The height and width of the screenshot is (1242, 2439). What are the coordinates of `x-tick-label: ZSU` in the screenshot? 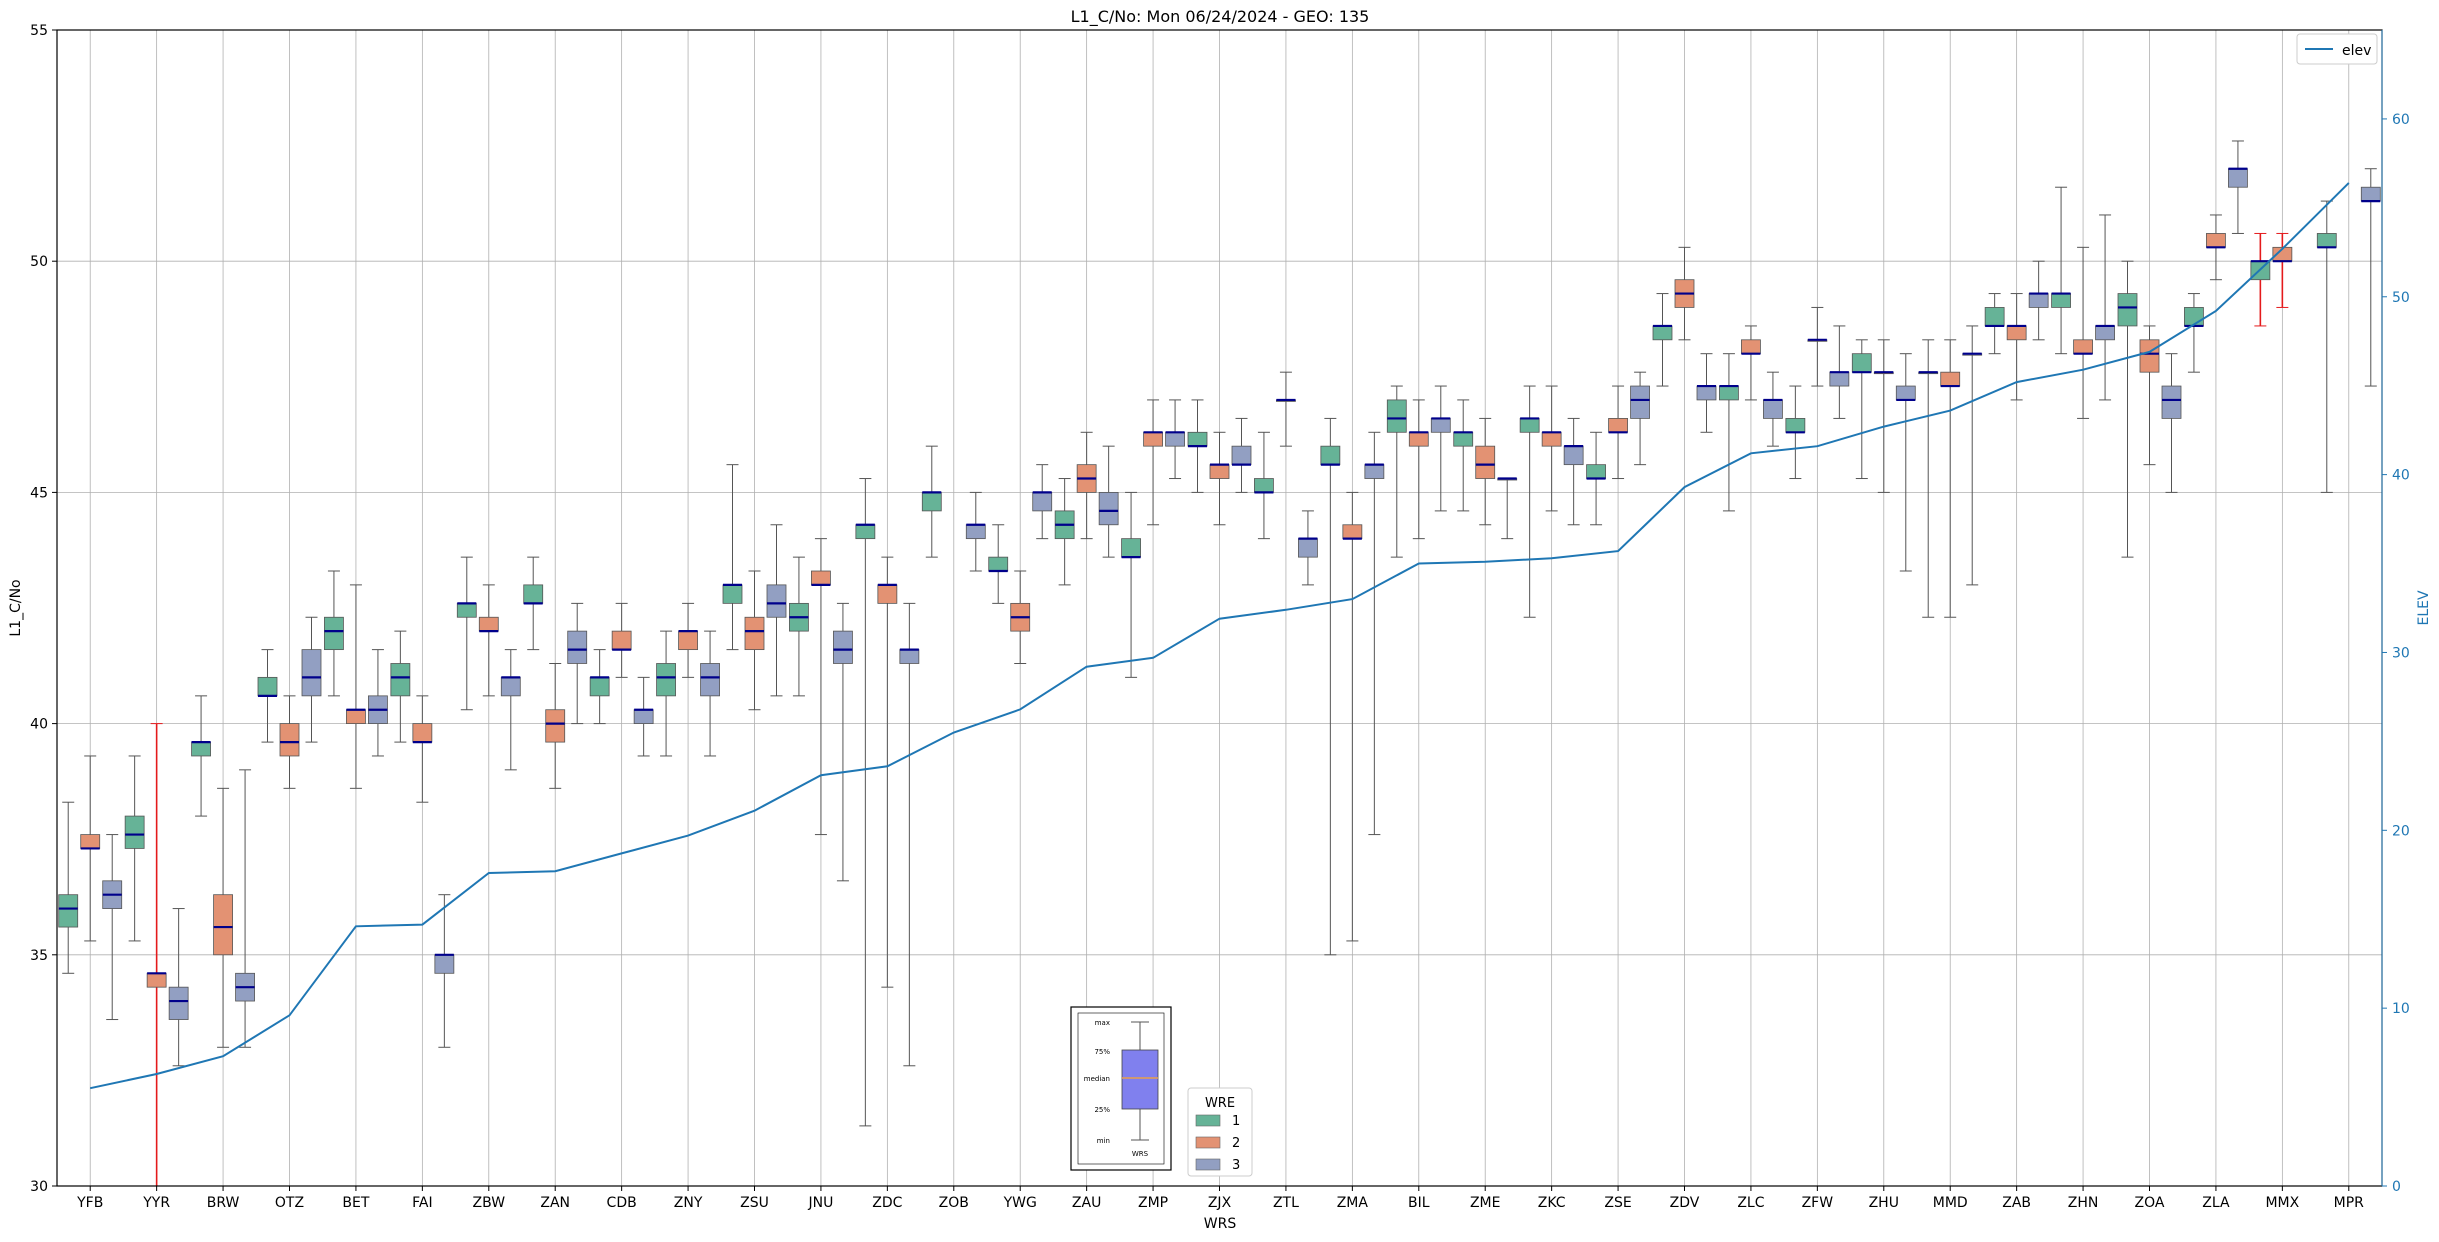 It's located at (754, 1203).